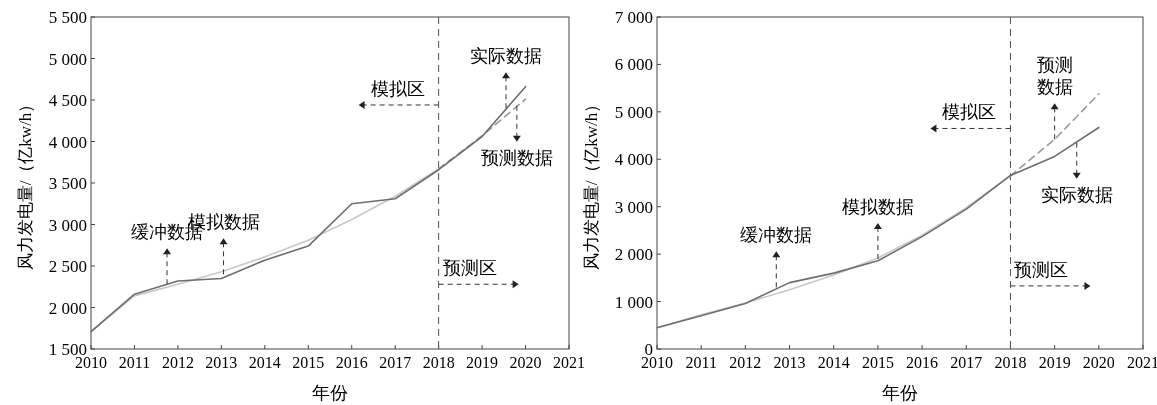 The width and height of the screenshot is (1157, 405). I want to click on y-tick-label: 6 000, so click(633, 65).